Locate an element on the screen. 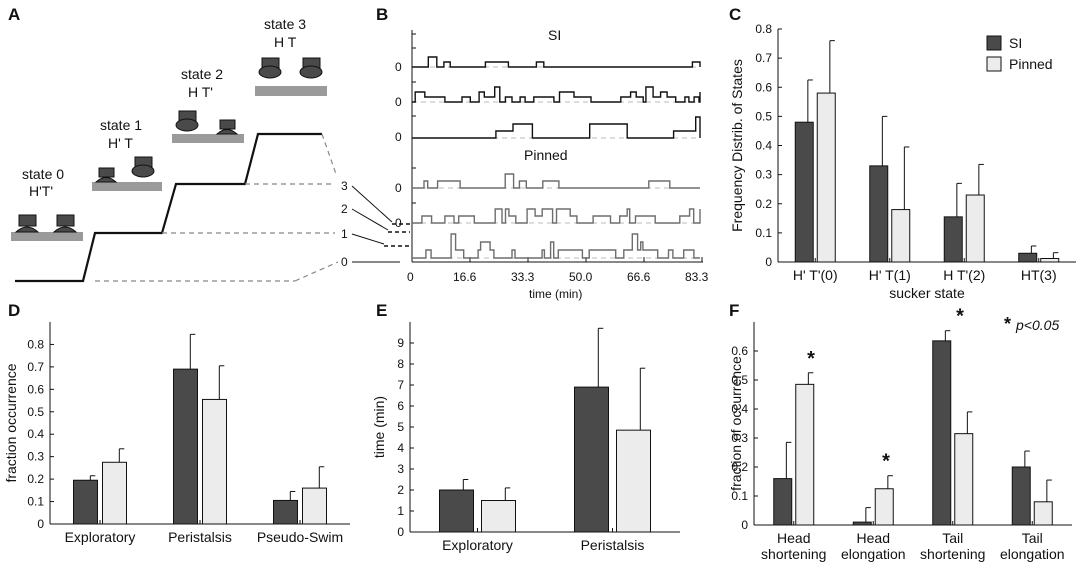 This screenshot has height=566, width=1080. level-to-trace-lines is located at coordinates (375, 224).